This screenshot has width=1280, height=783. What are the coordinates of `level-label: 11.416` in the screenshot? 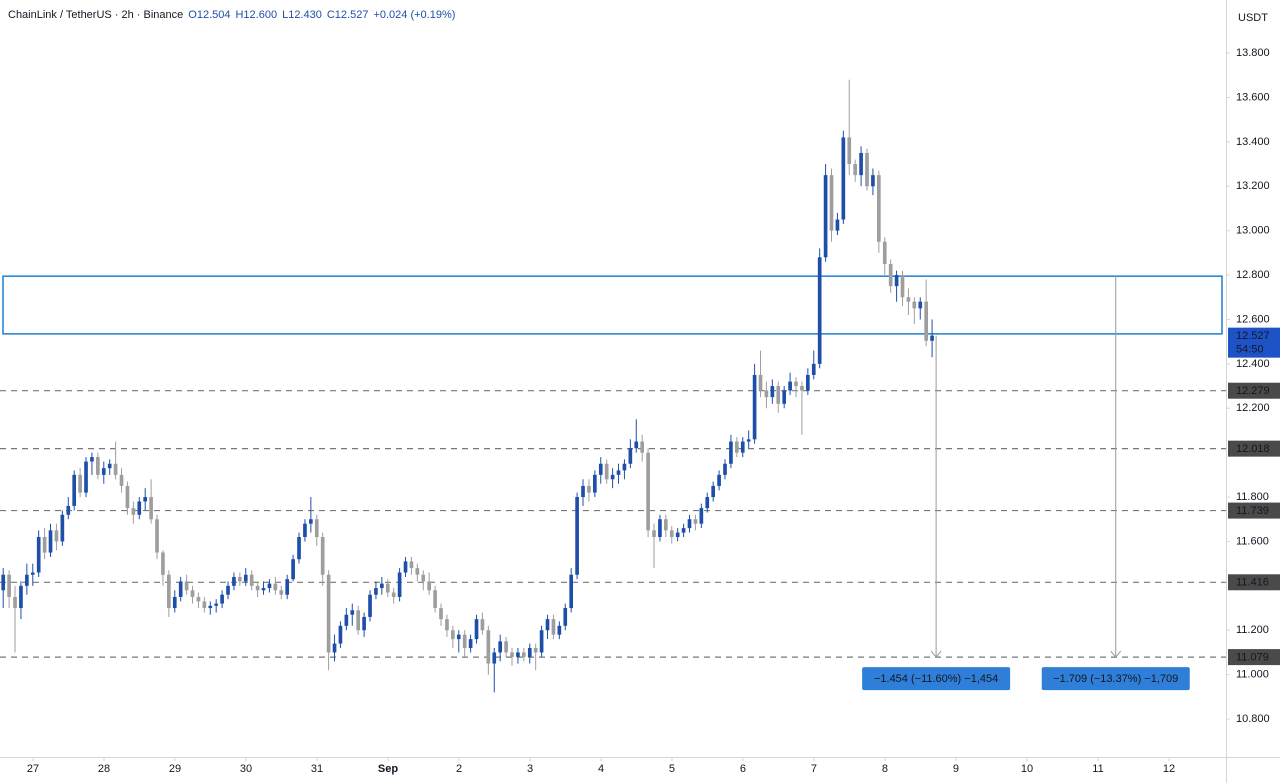 It's located at (1252, 583).